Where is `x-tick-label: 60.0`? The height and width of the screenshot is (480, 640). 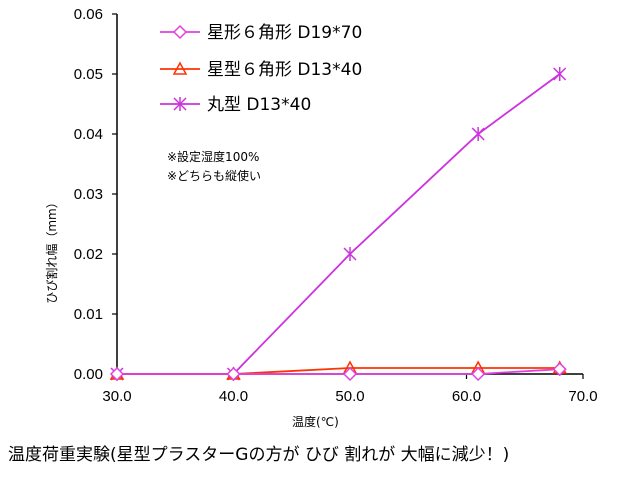
x-tick-label: 60.0 is located at coordinates (466, 396).